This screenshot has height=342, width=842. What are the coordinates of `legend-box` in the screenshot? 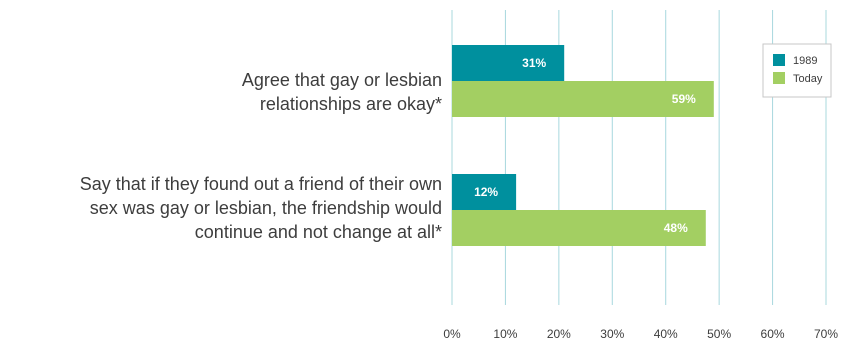 It's located at (797, 70).